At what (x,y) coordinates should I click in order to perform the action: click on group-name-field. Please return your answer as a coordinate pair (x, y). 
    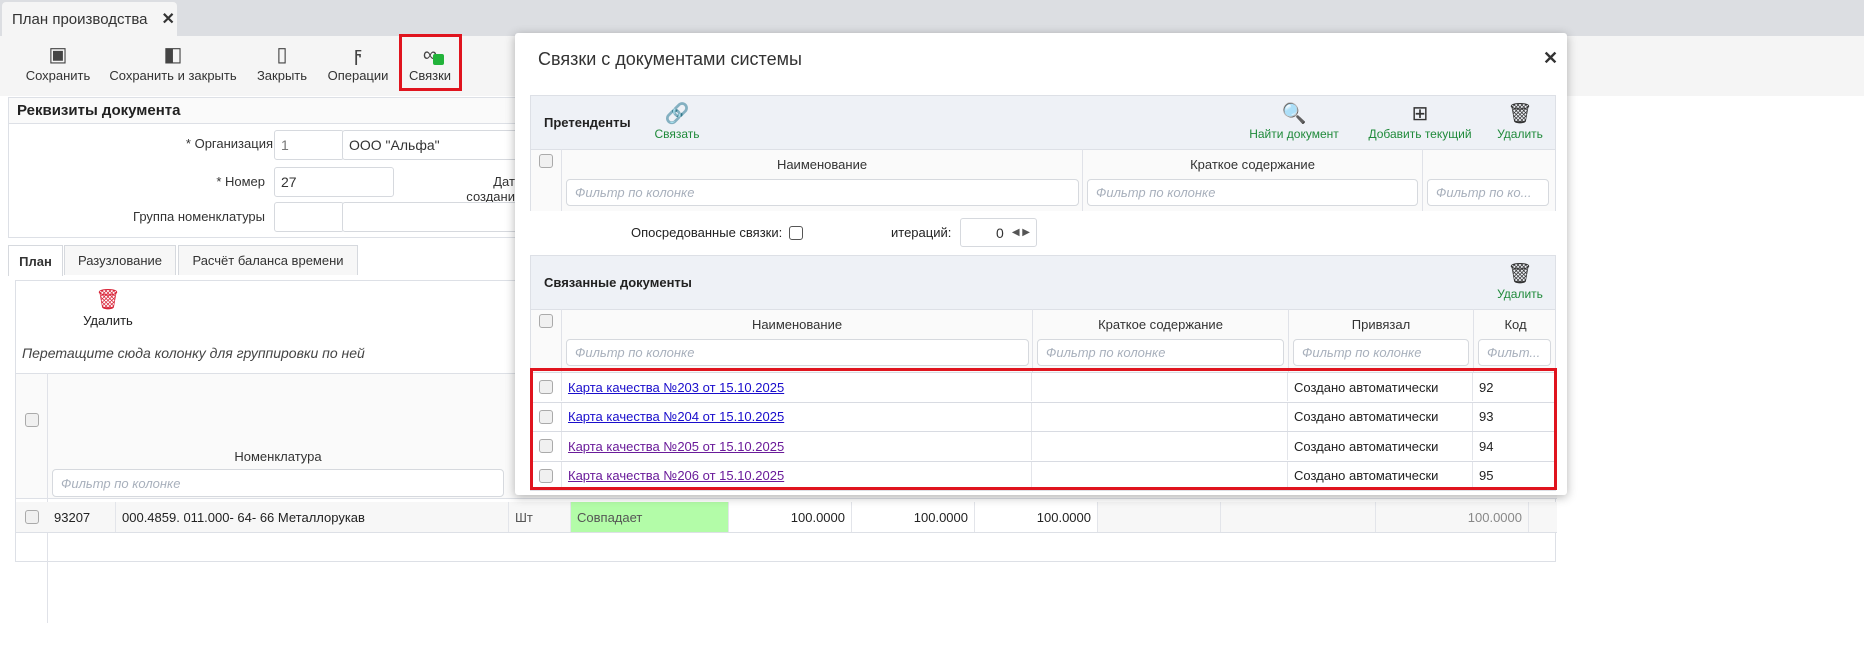
    Looking at the image, I should click on (437, 217).